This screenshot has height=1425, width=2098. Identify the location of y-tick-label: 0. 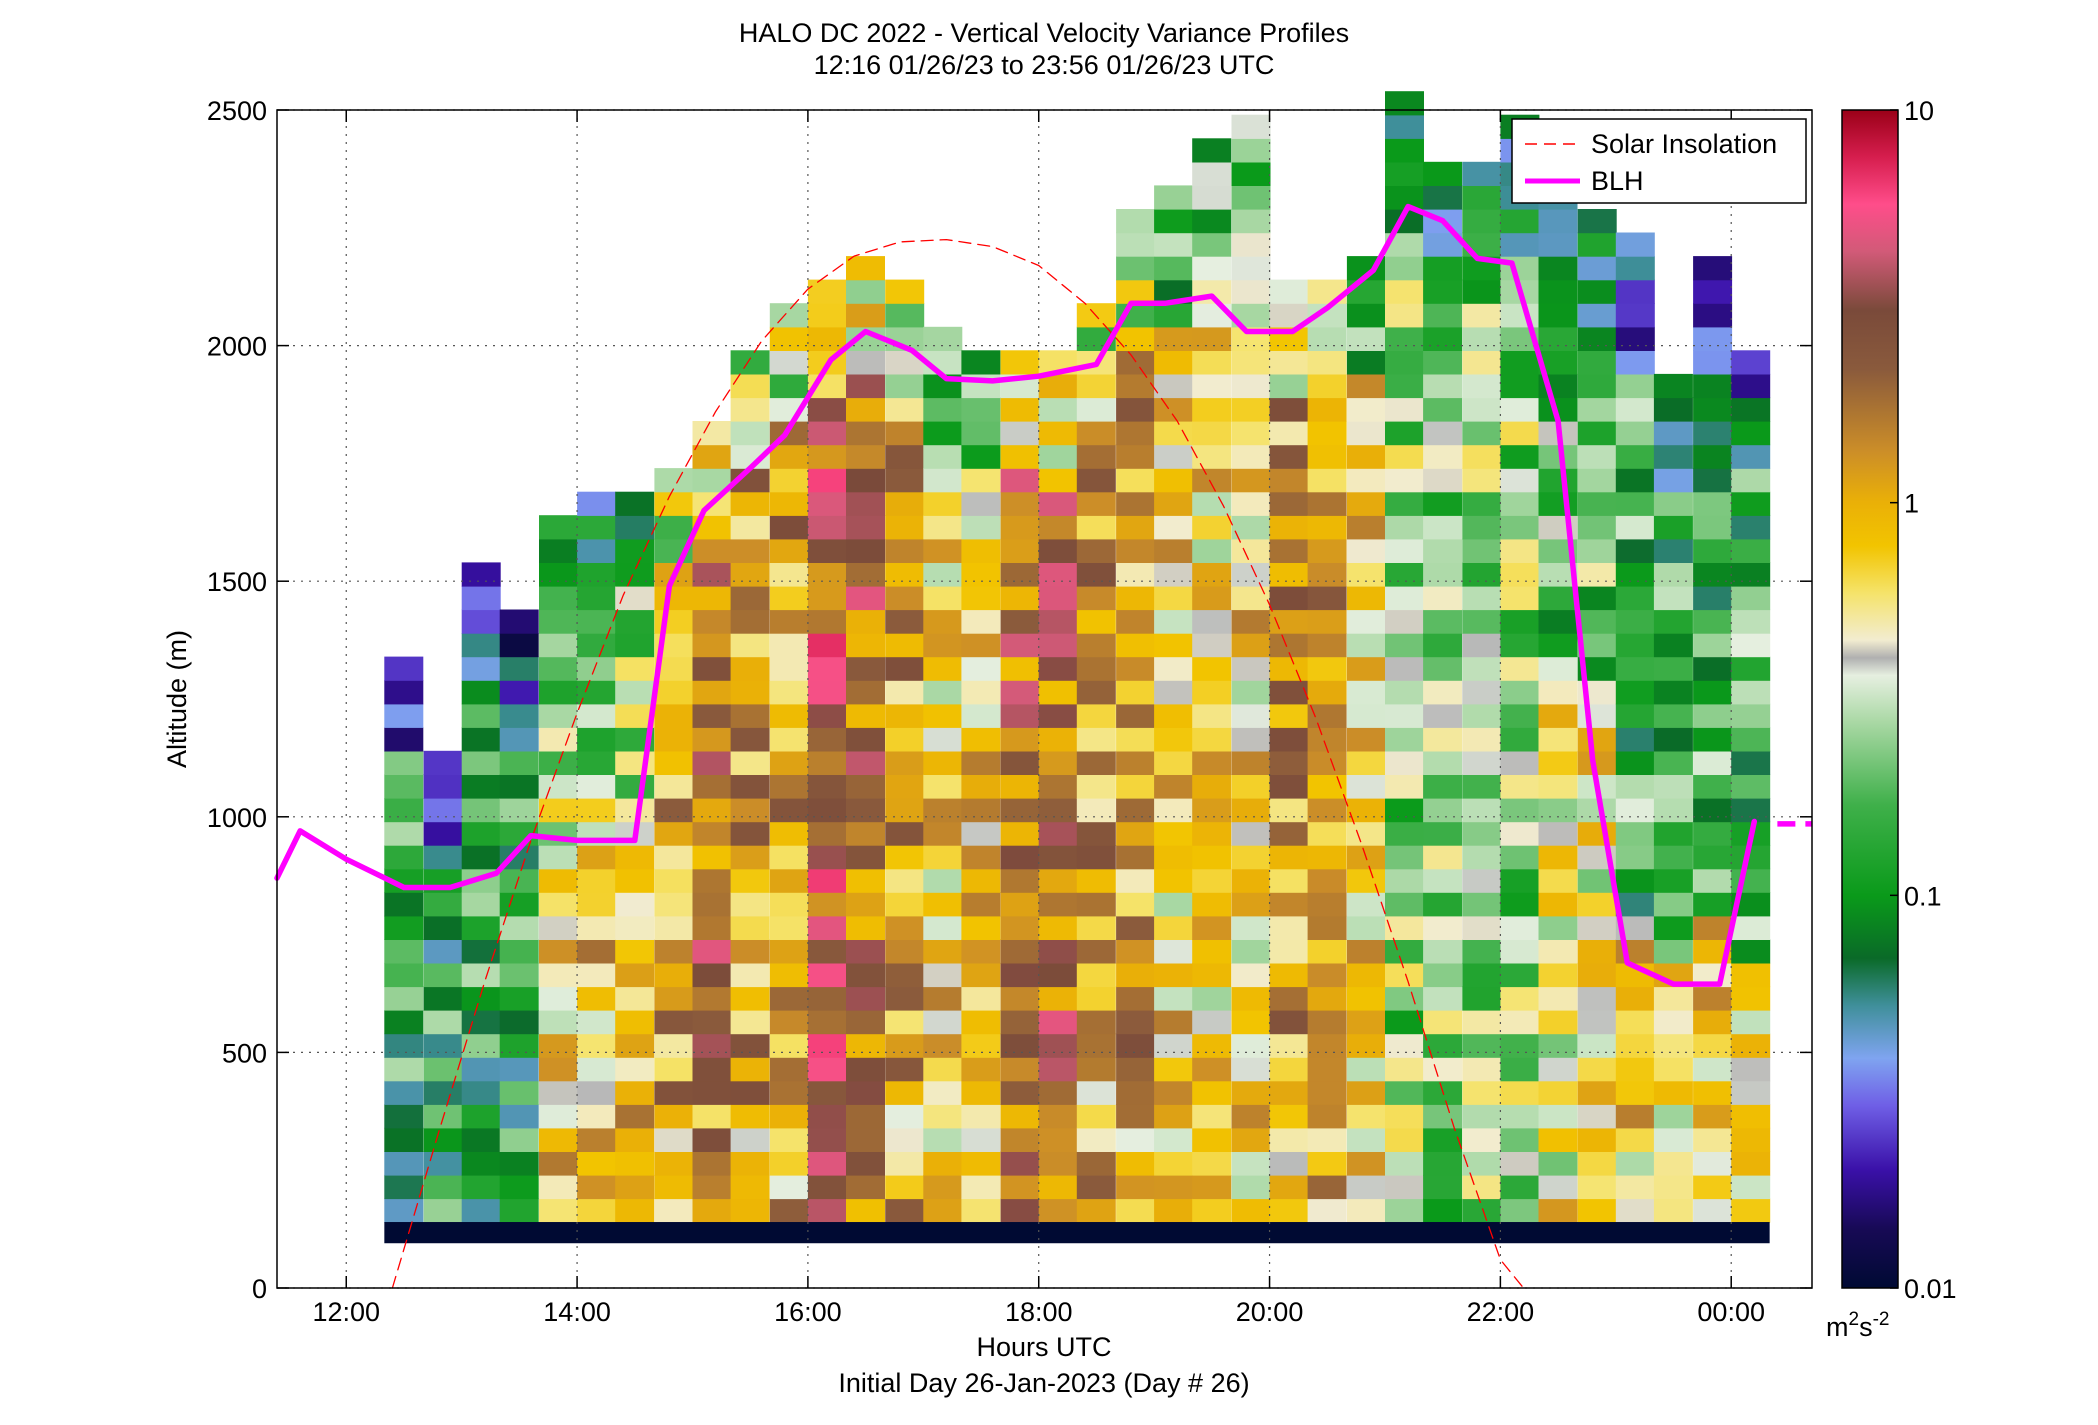
(259, 1289).